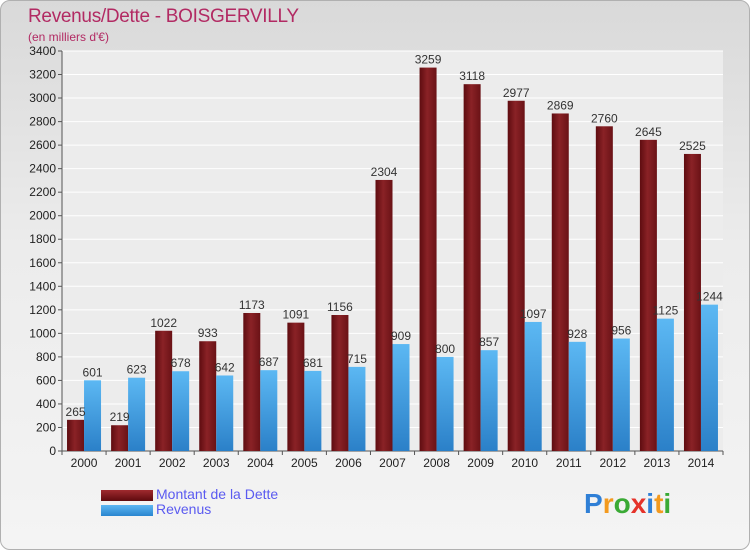 Image resolution: width=750 pixels, height=550 pixels. What do you see at coordinates (181, 363) in the screenshot?
I see `label-revenue-2002: 678` at bounding box center [181, 363].